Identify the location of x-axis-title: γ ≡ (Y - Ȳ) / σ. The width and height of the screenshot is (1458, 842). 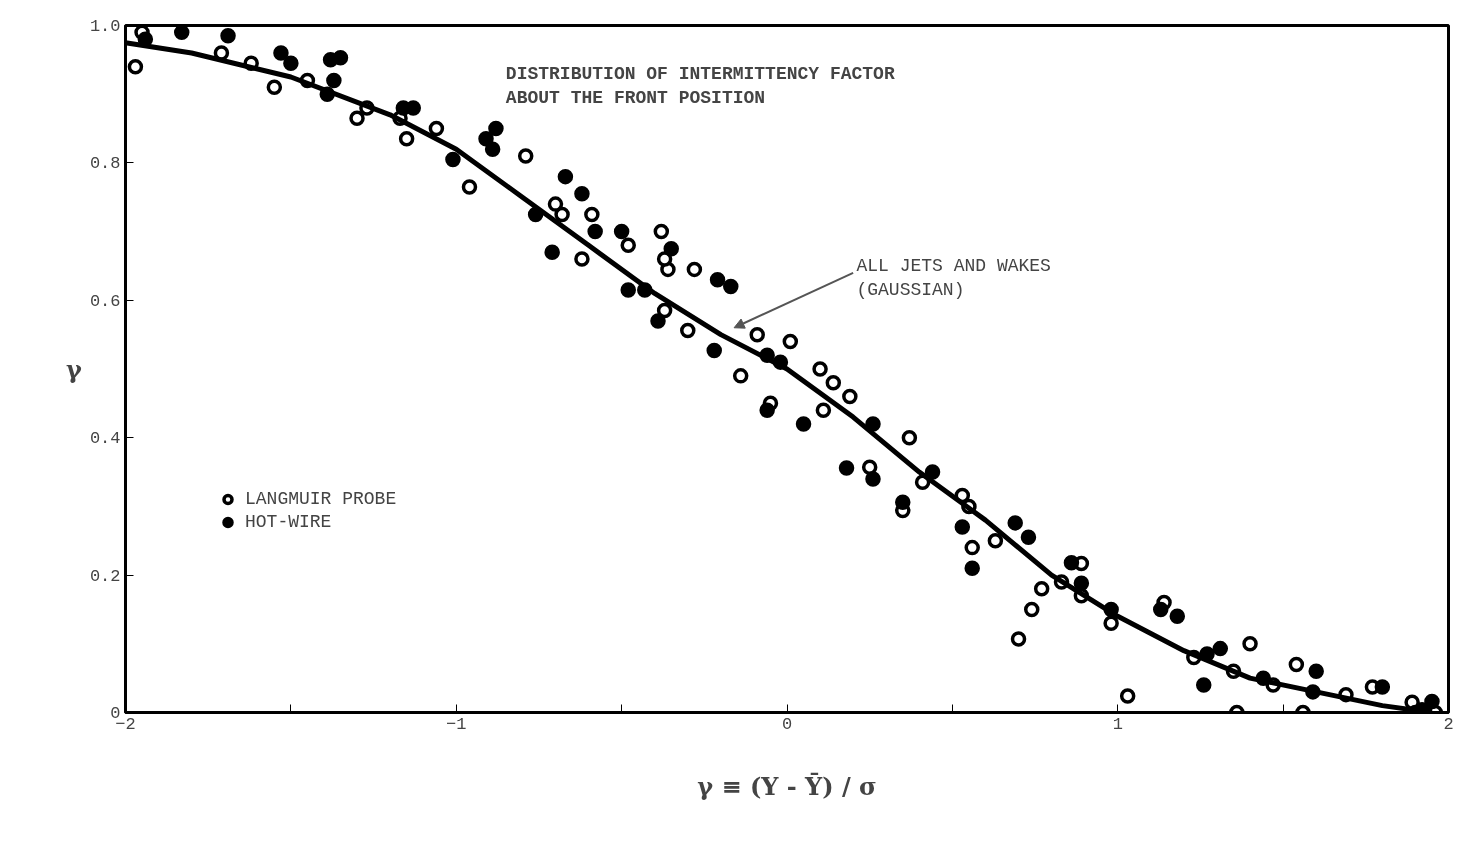
(787, 786).